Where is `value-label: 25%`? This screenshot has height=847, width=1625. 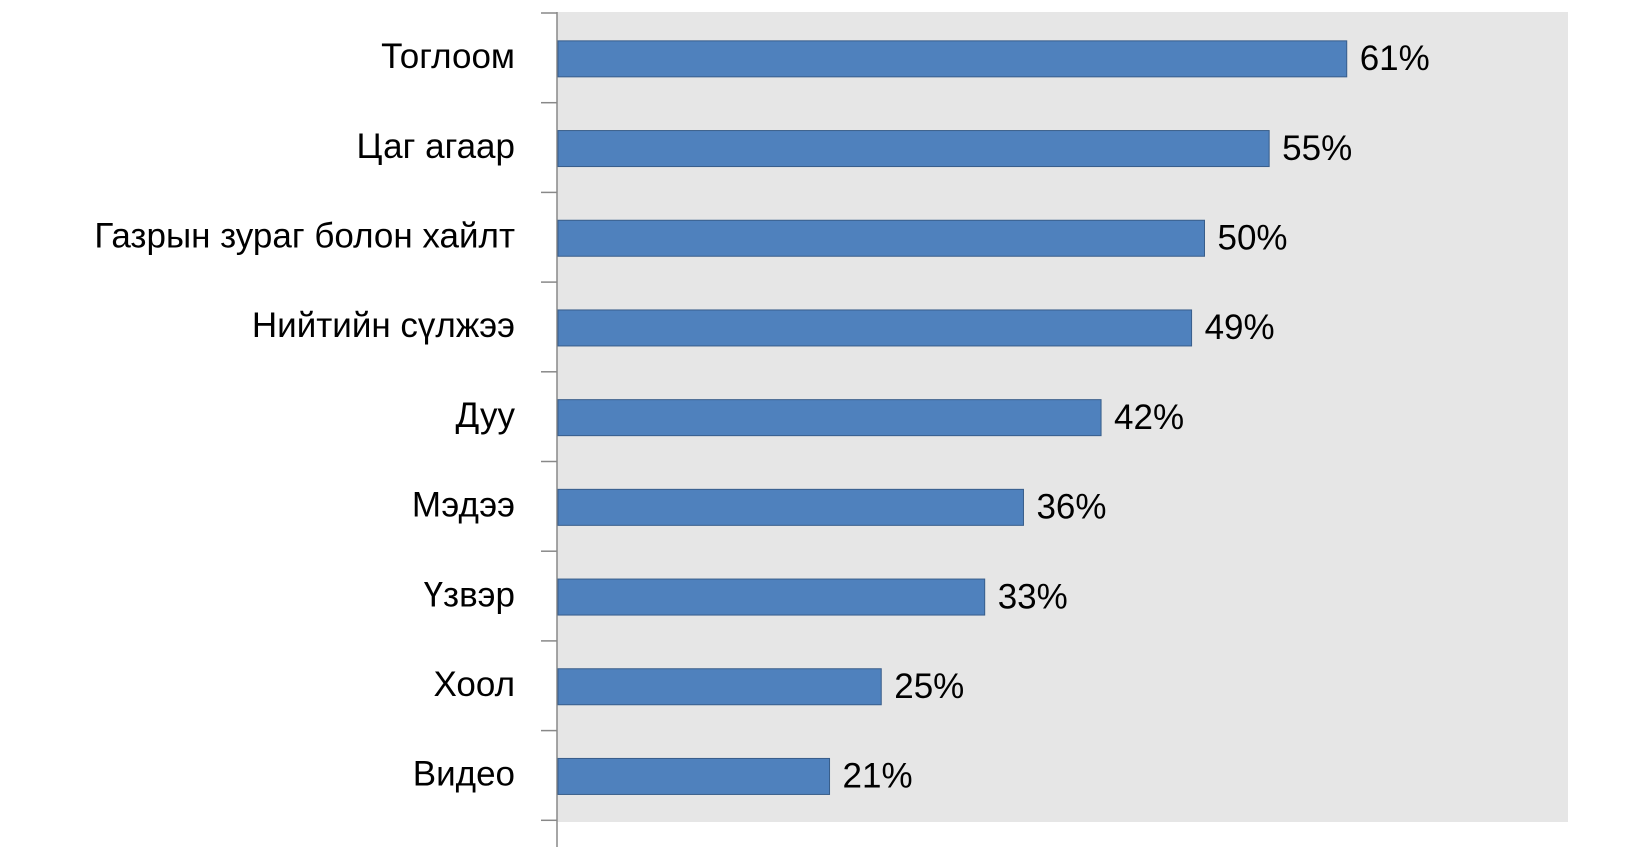
value-label: 25% is located at coordinates (929, 686).